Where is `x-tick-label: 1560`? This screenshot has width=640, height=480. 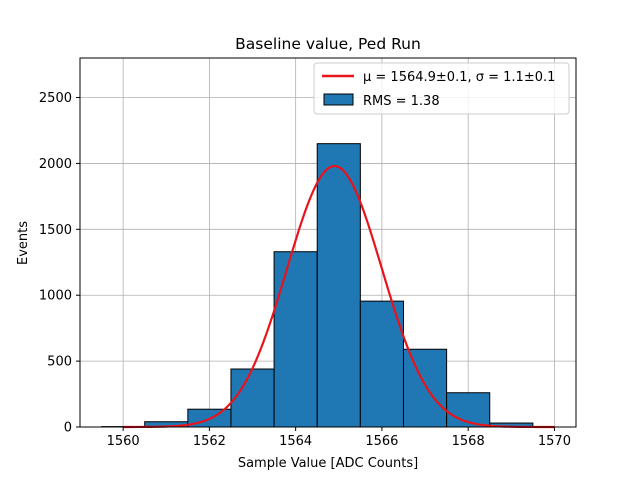 x-tick-label: 1560 is located at coordinates (123, 441).